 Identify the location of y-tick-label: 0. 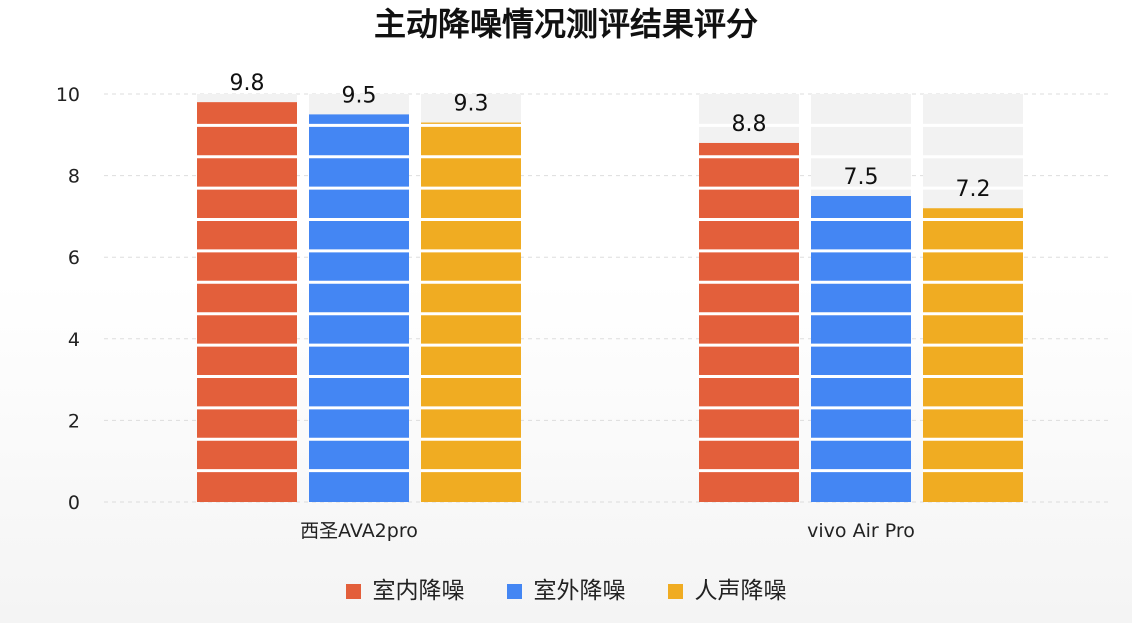
(74, 503).